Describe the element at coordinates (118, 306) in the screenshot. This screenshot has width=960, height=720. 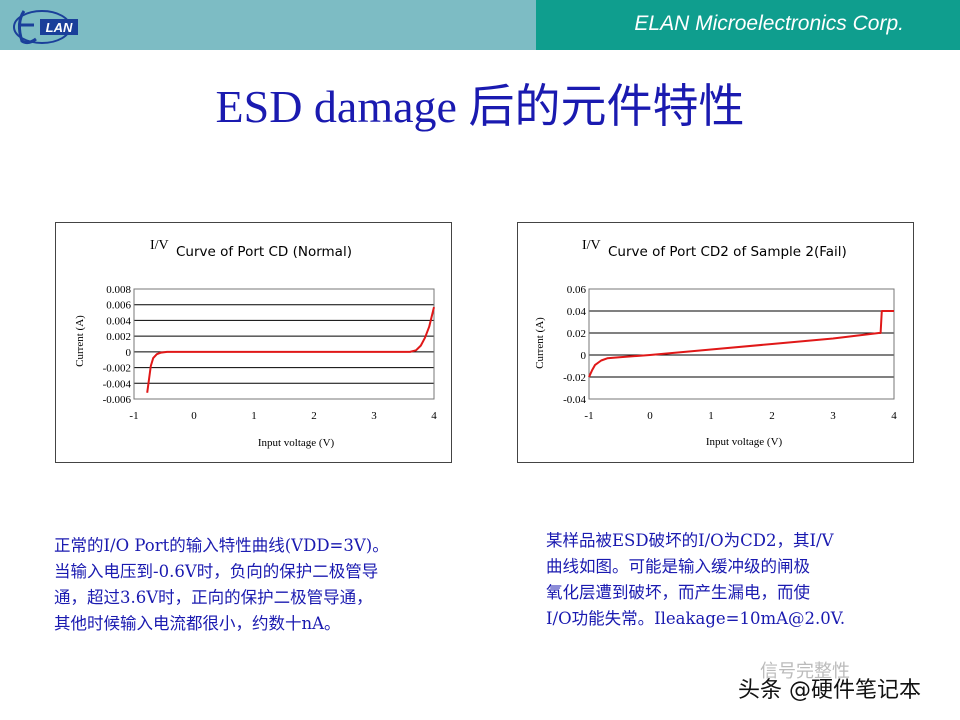
I see `y-tick-label: 0.006` at that location.